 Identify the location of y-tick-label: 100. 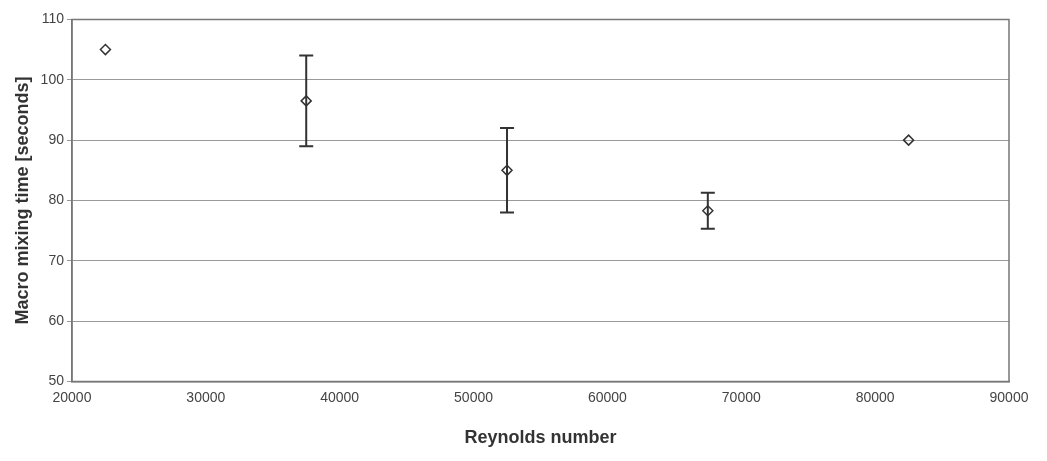
(52, 78).